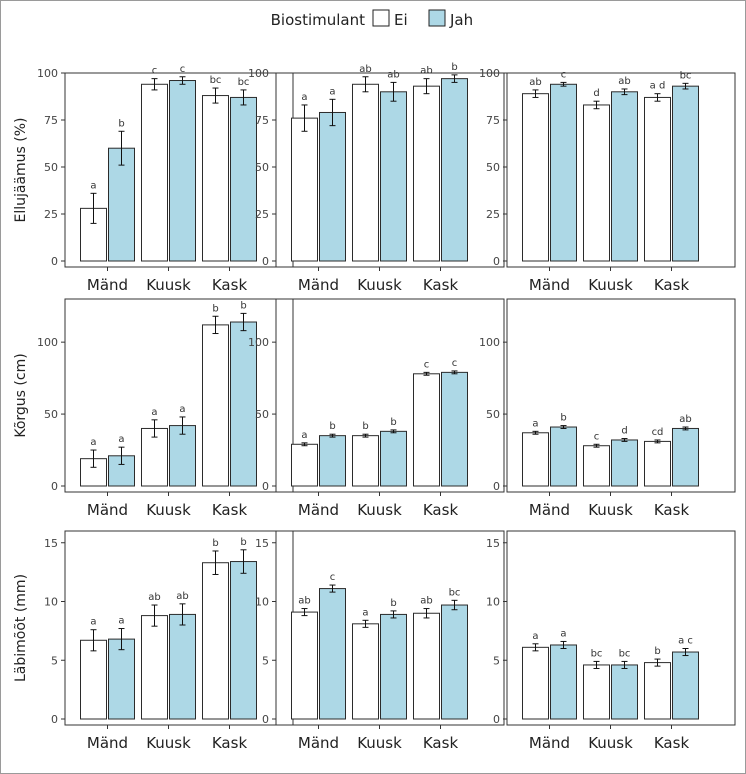  Describe the element at coordinates (262, 120) in the screenshot. I see `y-tick-label: 75` at that location.